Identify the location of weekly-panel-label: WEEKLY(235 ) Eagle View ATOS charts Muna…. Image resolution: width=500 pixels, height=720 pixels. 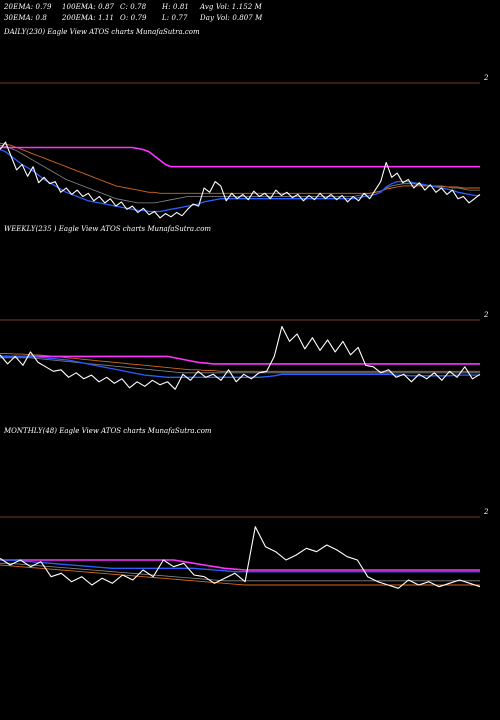
(108, 229).